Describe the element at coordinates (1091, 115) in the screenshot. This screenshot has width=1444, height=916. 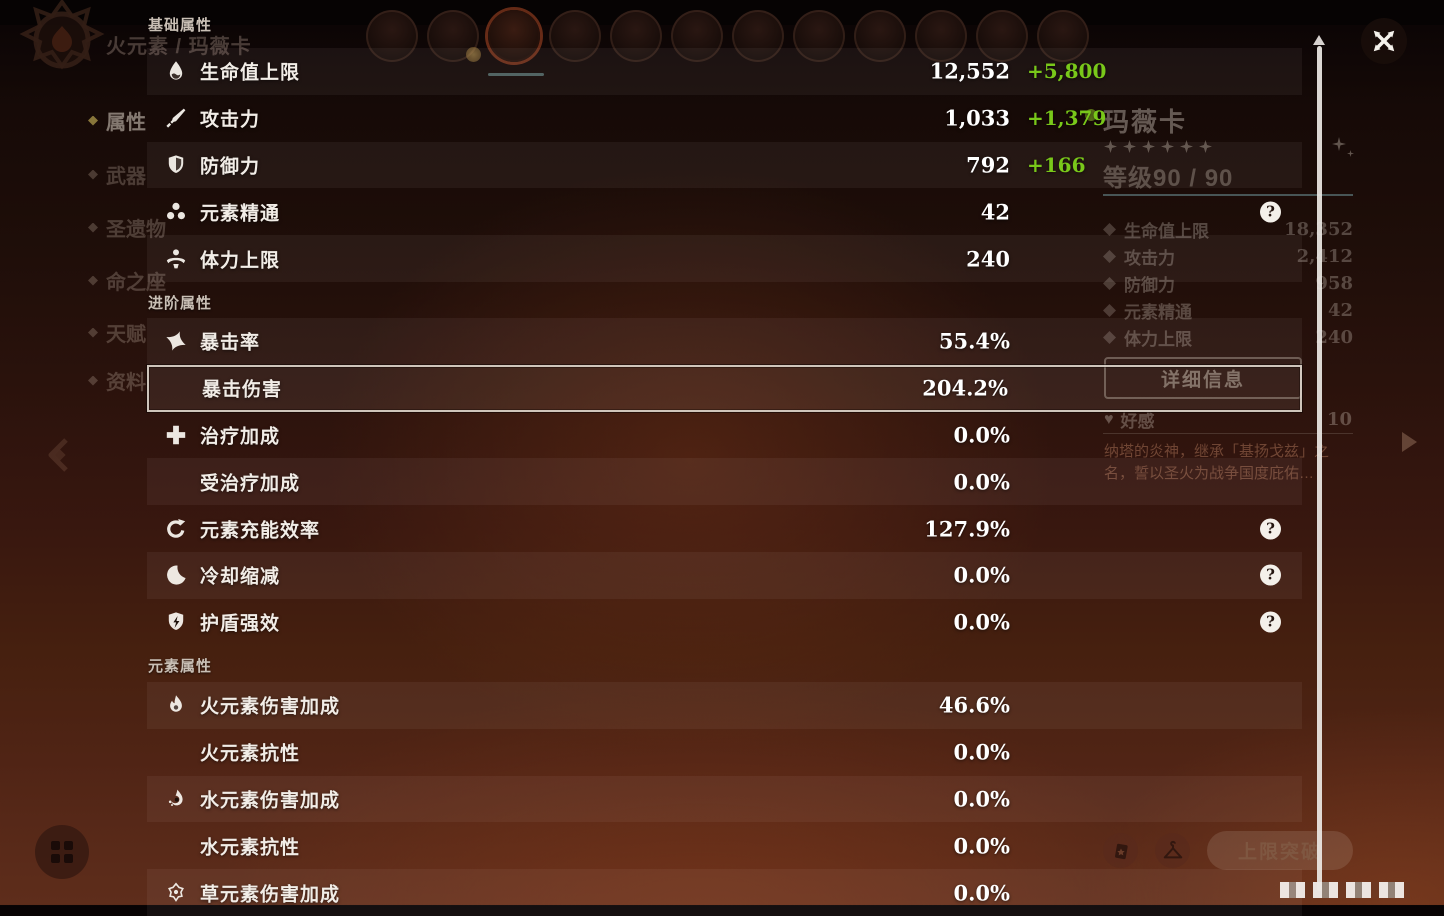
I see `element-badge-icon` at that location.